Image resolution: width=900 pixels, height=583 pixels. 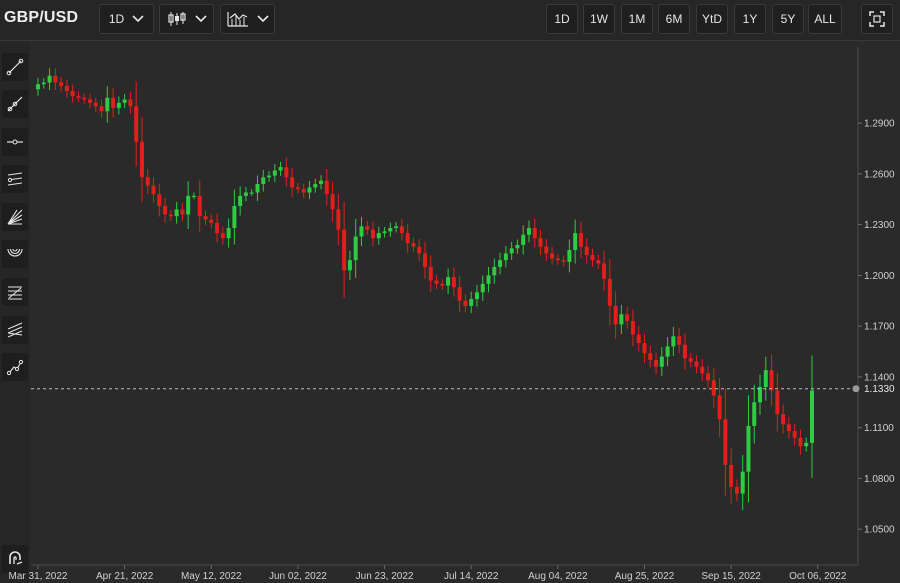 I want to click on y-tick-label: 1.0800, so click(x=879, y=479).